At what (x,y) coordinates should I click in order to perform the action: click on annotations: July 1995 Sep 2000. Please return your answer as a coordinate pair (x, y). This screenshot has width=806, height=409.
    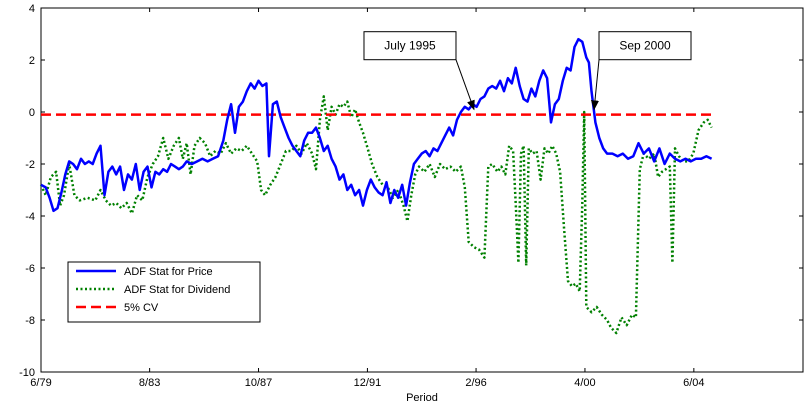
    Looking at the image, I should click on (527, 71).